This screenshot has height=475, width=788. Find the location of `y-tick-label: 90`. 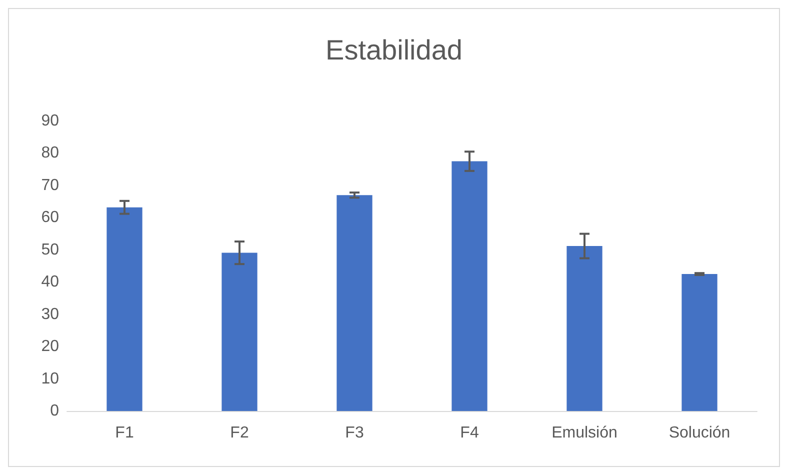

y-tick-label: 90 is located at coordinates (50, 121).